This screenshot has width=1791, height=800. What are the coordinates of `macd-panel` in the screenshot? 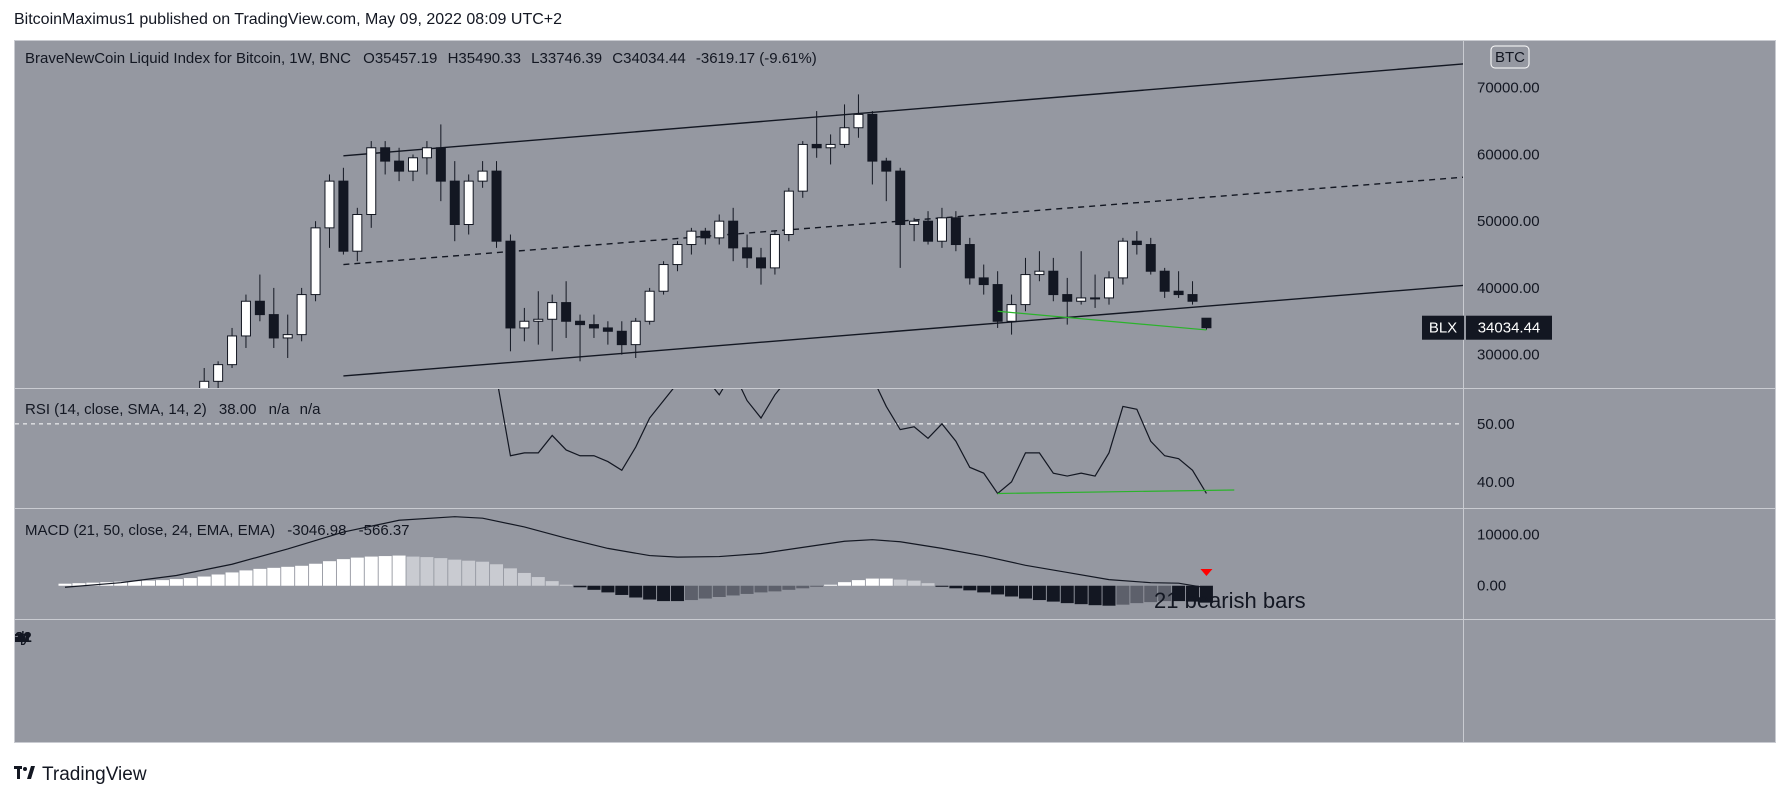 It's located at (635, 561).